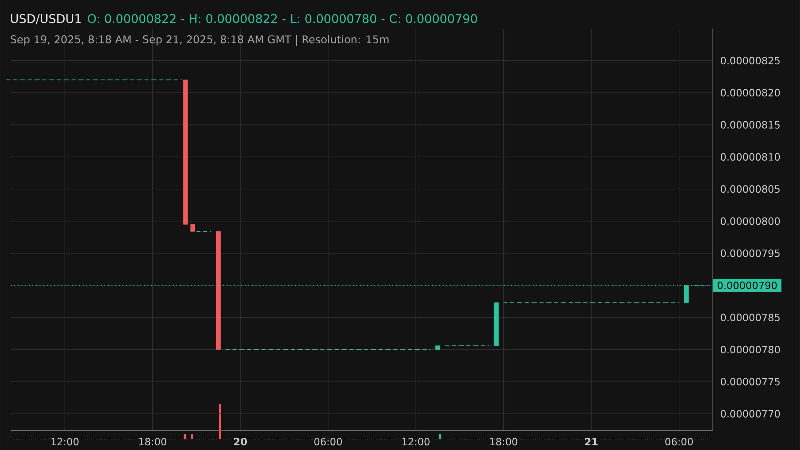 This screenshot has height=450, width=800. I want to click on y-tick-label: 0.00000805, so click(750, 189).